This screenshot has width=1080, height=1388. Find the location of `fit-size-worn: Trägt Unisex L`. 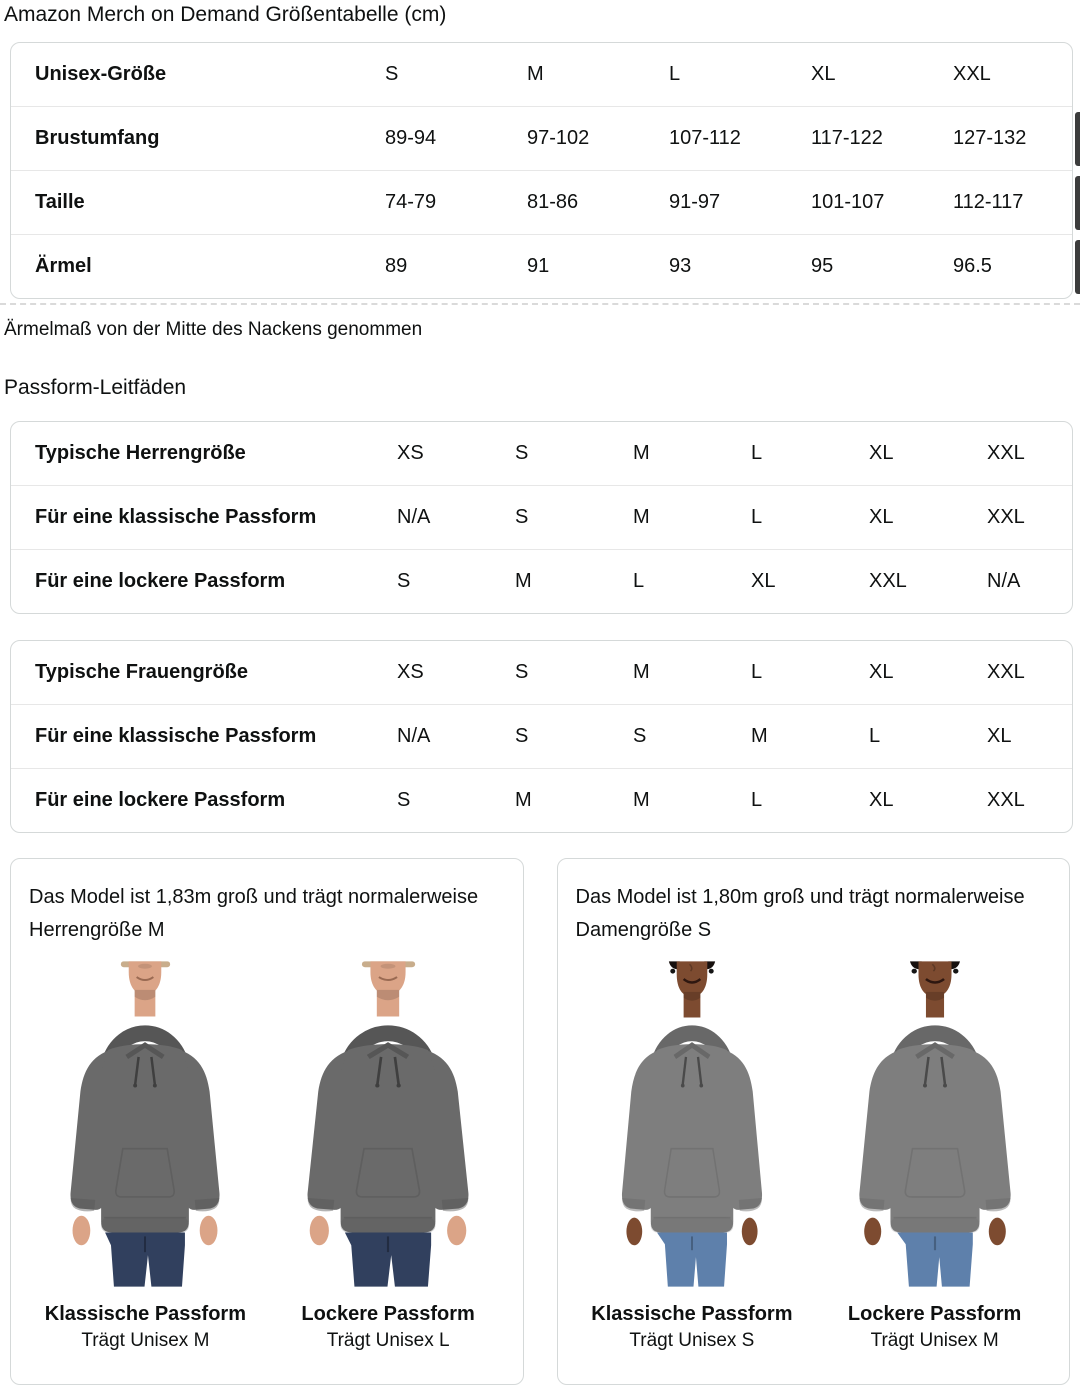

fit-size-worn: Trägt Unisex L is located at coordinates (388, 1340).